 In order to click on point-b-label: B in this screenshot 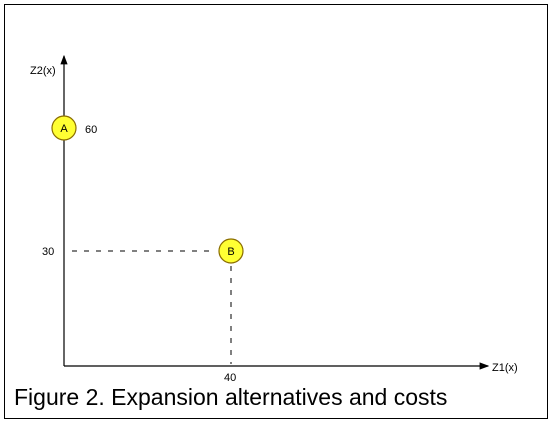, I will do `click(230, 252)`.